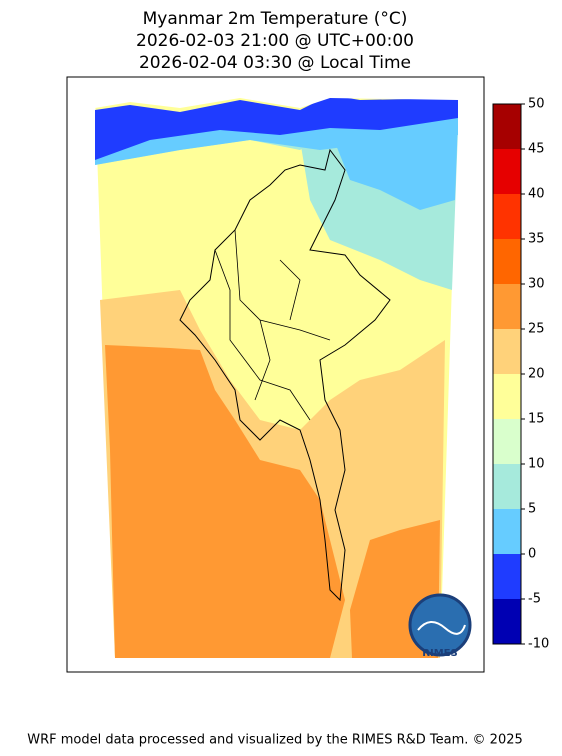  I want to click on tick-label: 25, so click(536, 329).